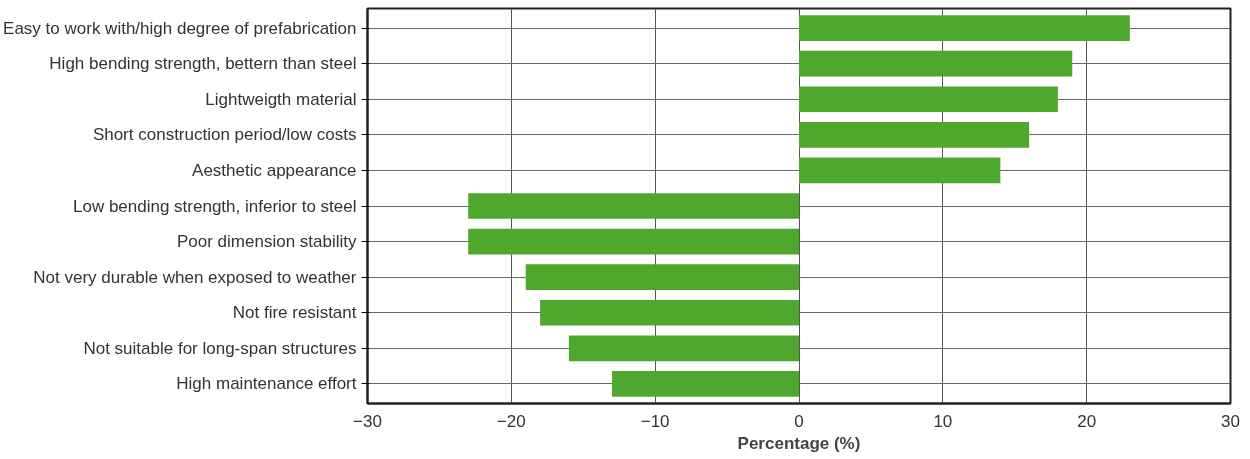  Describe the element at coordinates (1087, 421) in the screenshot. I see `x-tick-label: 20` at that location.